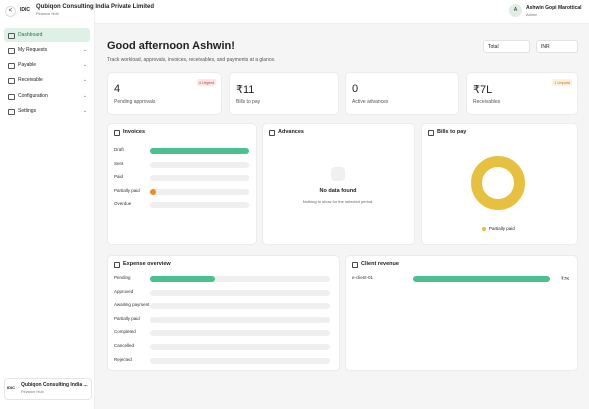 The width and height of the screenshot is (589, 409). What do you see at coordinates (245, 90) in the screenshot?
I see `stat-value: ₹11` at bounding box center [245, 90].